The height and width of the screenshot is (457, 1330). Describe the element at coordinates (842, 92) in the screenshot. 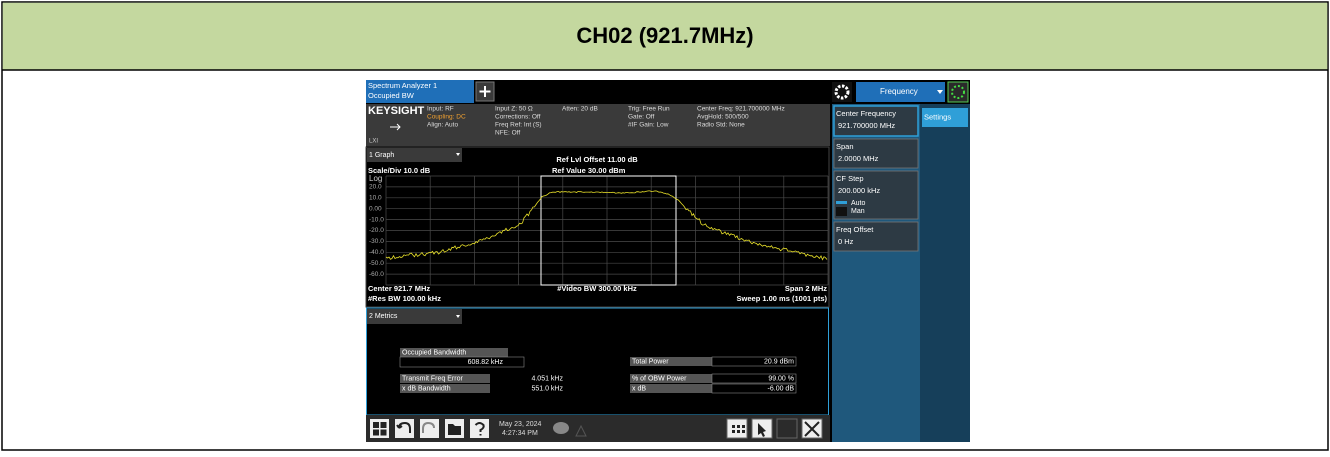

I see `gear-icon` at that location.